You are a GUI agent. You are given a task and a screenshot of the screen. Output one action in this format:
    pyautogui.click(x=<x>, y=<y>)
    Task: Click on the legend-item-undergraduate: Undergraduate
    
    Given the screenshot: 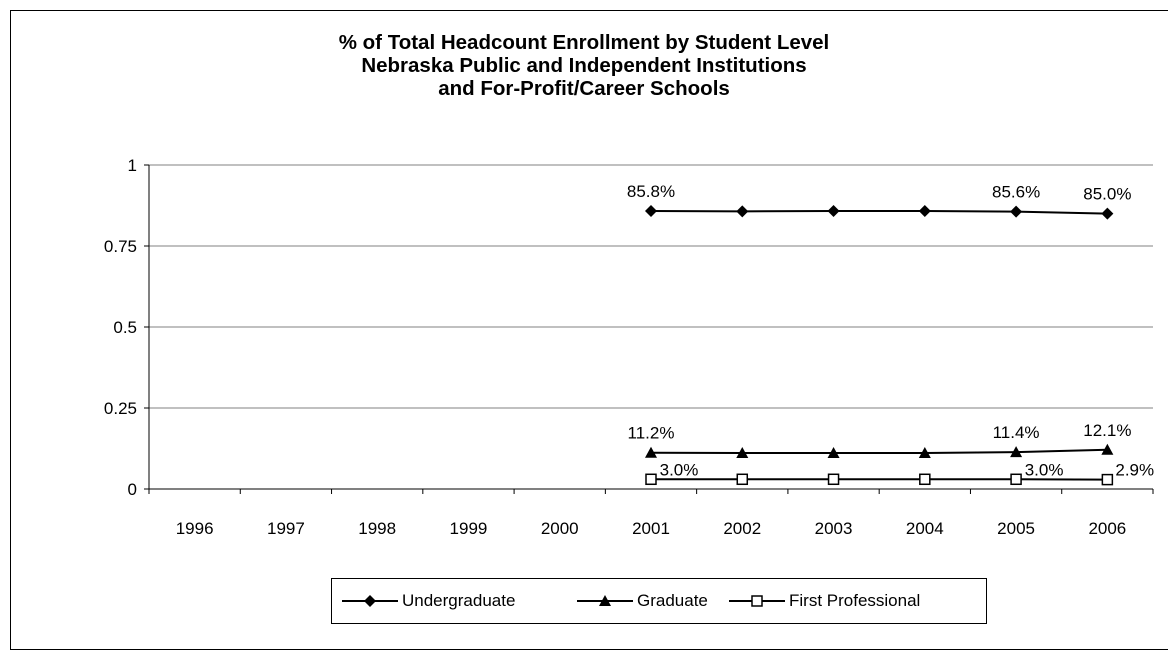 What is the action you would take?
    pyautogui.click(x=428, y=601)
    